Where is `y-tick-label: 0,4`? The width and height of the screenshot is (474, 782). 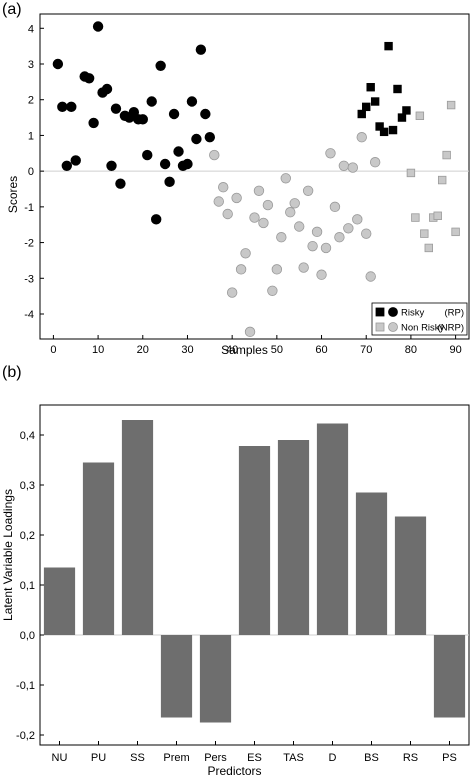 y-tick-label: 0,4 is located at coordinates (27, 436).